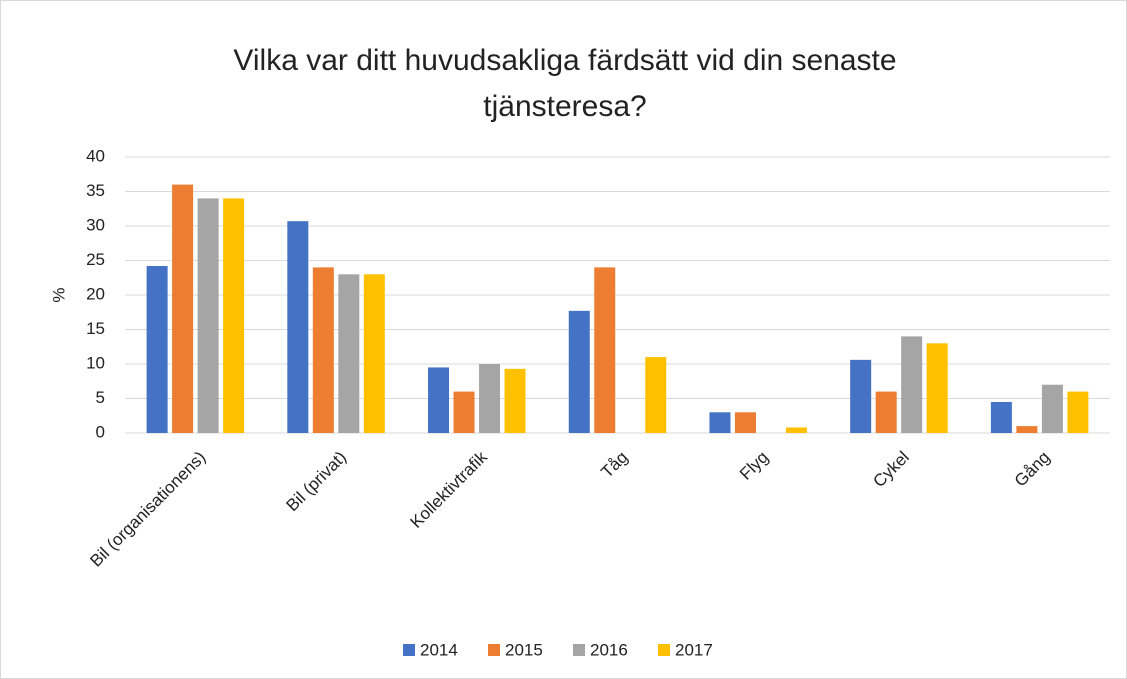 The height and width of the screenshot is (679, 1127). I want to click on legend-label: 2015, so click(524, 649).